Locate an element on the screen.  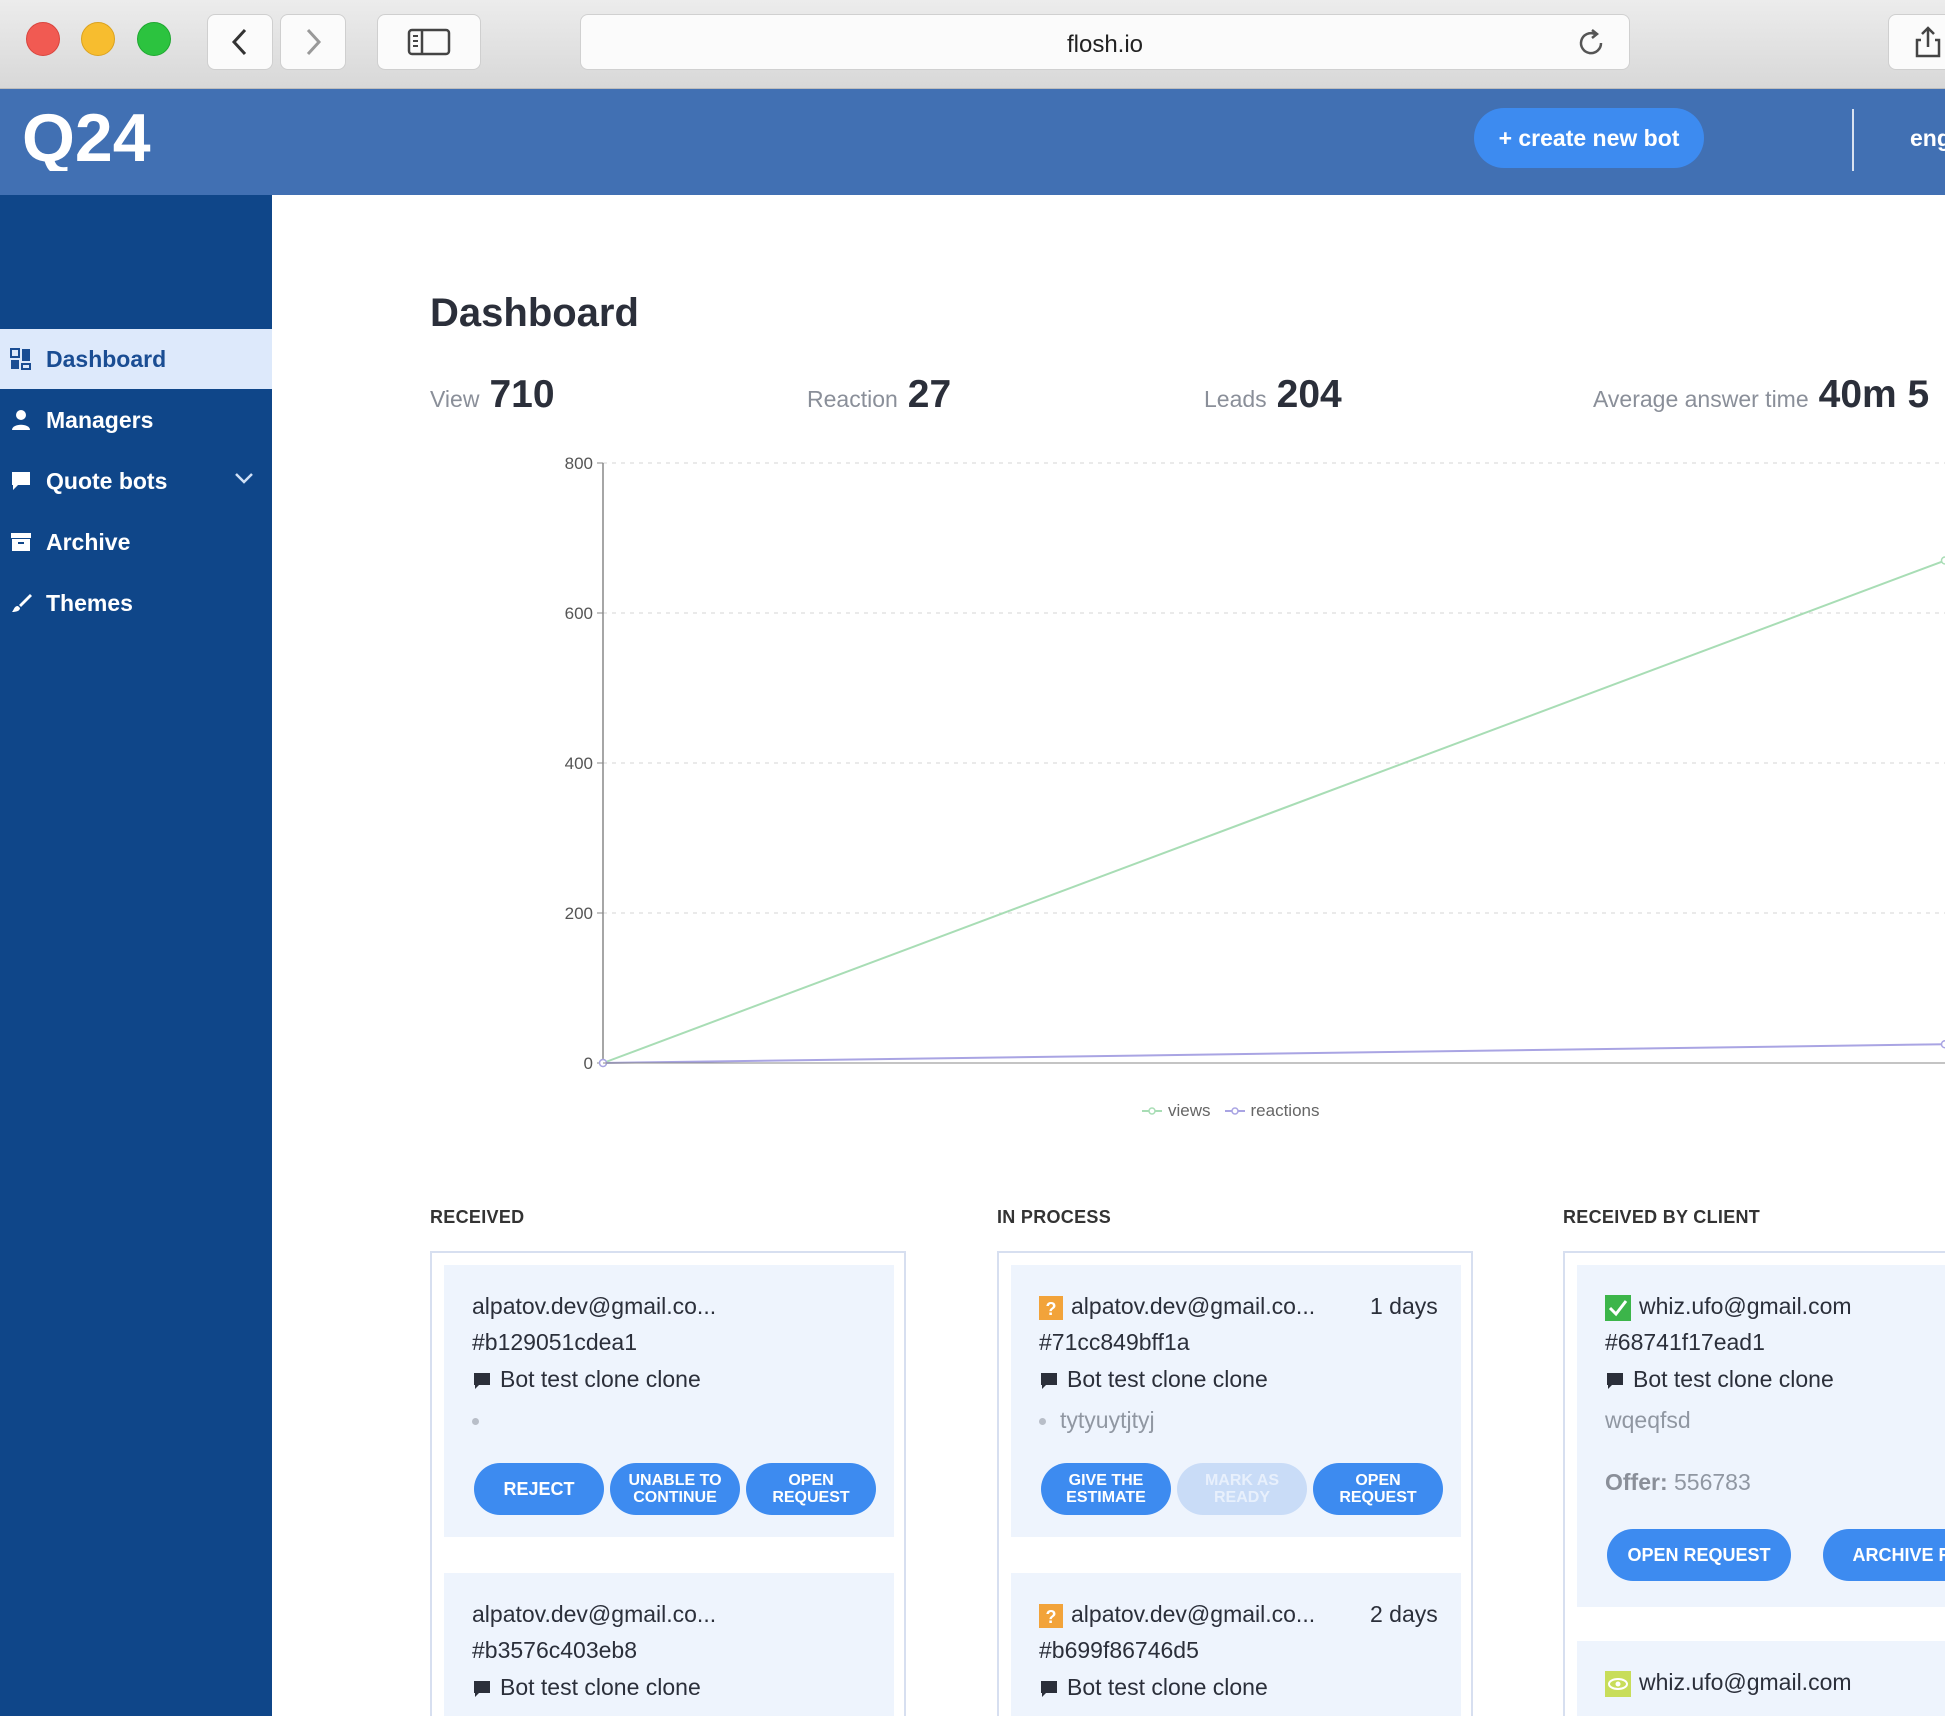
minimize-window-button is located at coordinates (98, 39).